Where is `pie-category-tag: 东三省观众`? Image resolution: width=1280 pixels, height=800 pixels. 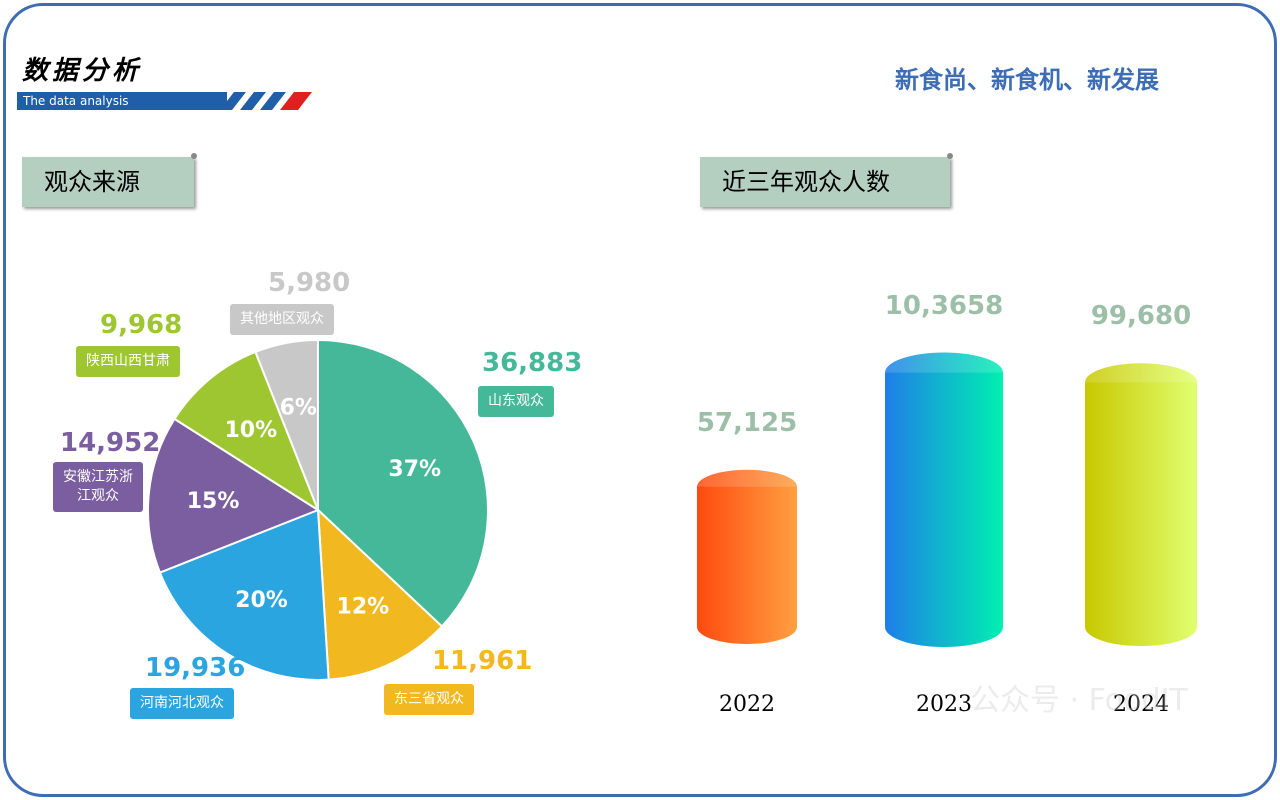 pie-category-tag: 东三省观众 is located at coordinates (429, 699).